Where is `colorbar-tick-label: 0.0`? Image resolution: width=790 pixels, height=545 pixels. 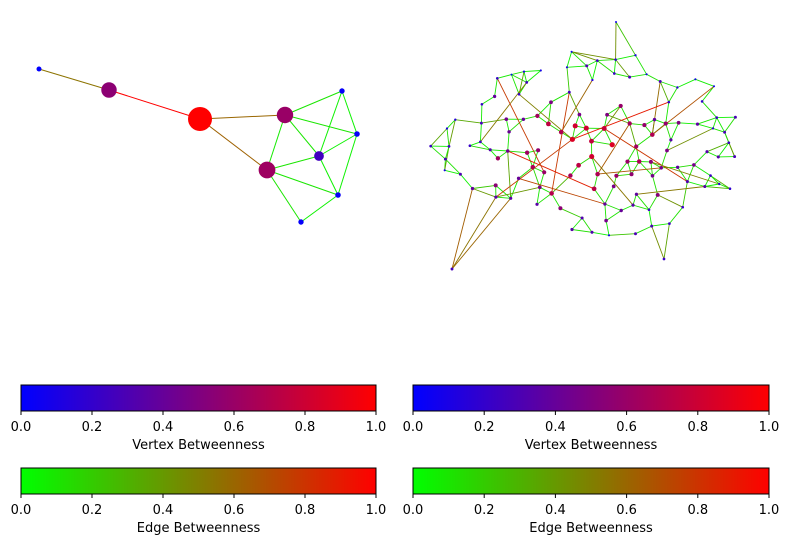 colorbar-tick-label: 0.0 is located at coordinates (413, 510).